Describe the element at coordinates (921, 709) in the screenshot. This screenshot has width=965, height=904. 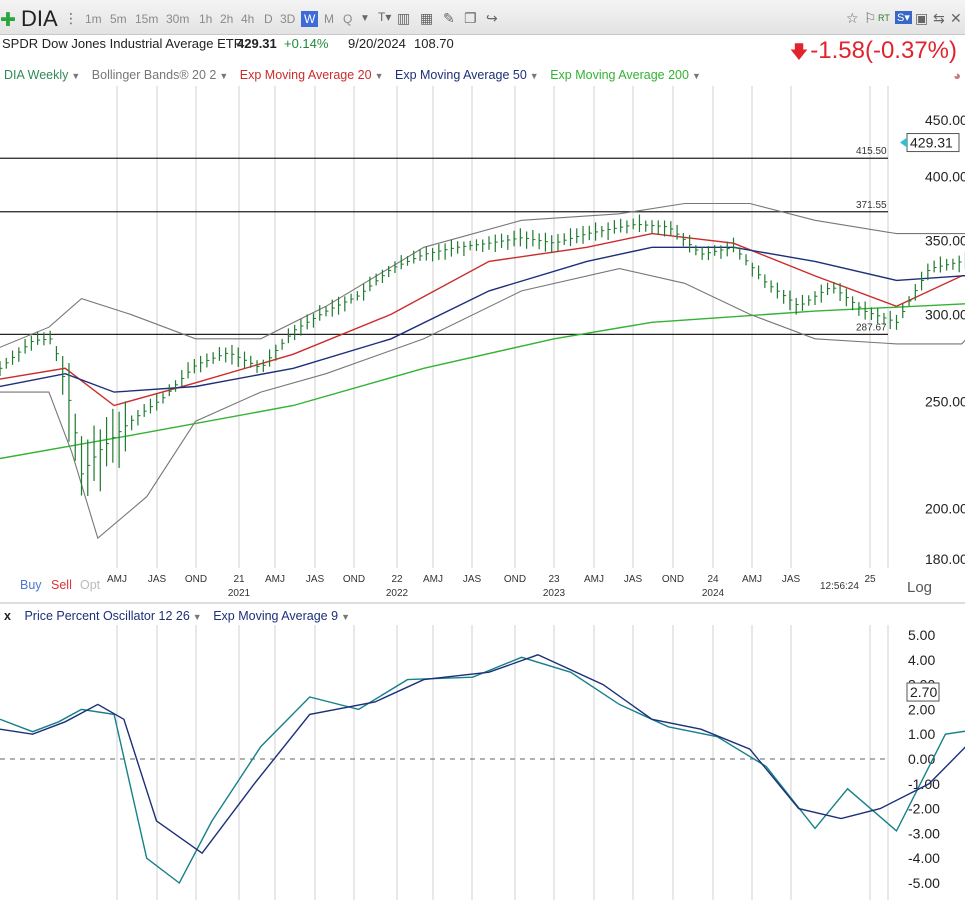
I see `osc-y-tick-label: 2.00` at that location.